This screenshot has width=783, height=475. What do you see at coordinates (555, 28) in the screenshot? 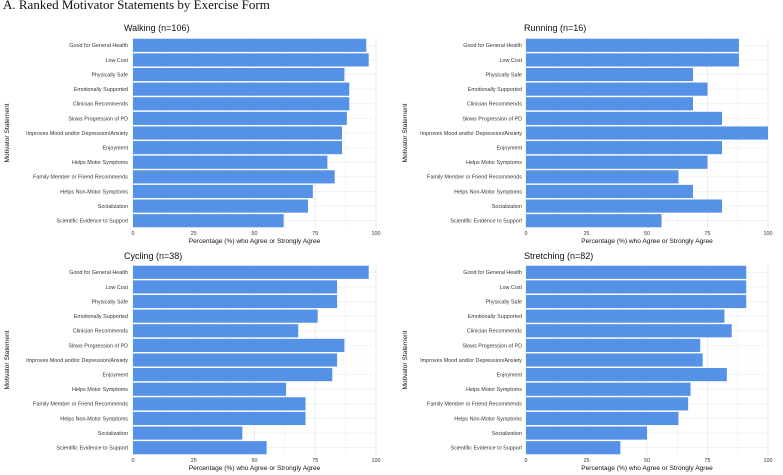
I see `panel-title: Running (n=16)` at bounding box center [555, 28].